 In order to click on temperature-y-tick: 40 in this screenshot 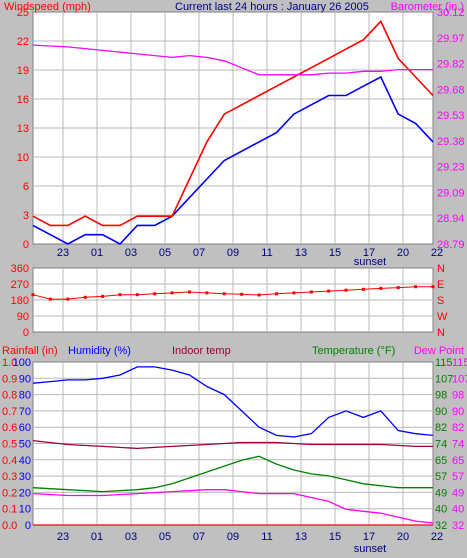, I will do `click(441, 510)`.